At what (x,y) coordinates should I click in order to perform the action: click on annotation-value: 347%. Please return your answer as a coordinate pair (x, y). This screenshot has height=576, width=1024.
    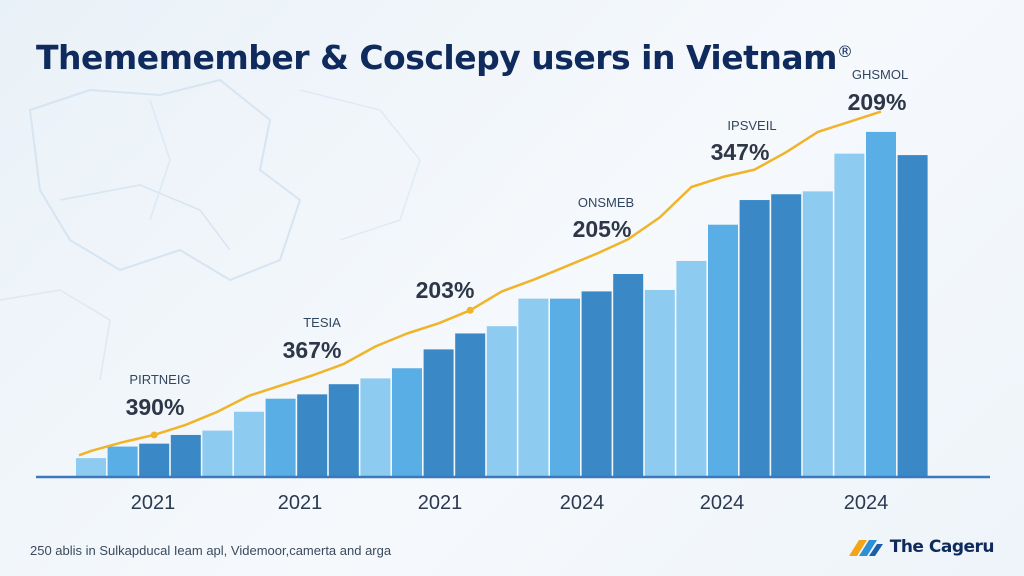
    Looking at the image, I should click on (740, 152).